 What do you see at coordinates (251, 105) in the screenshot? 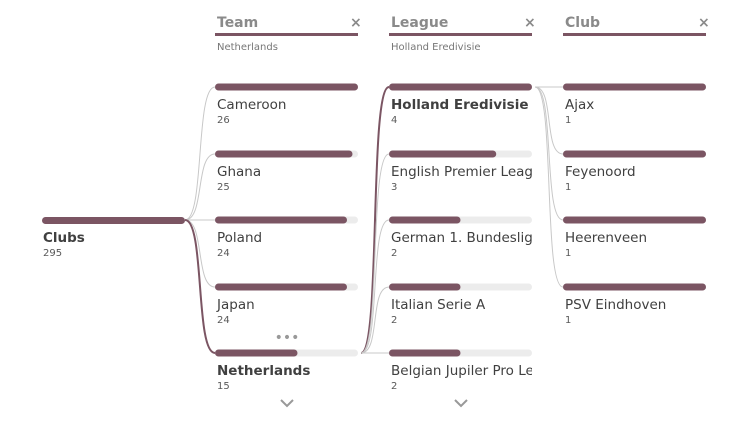
I see `node-label: Cameroon` at bounding box center [251, 105].